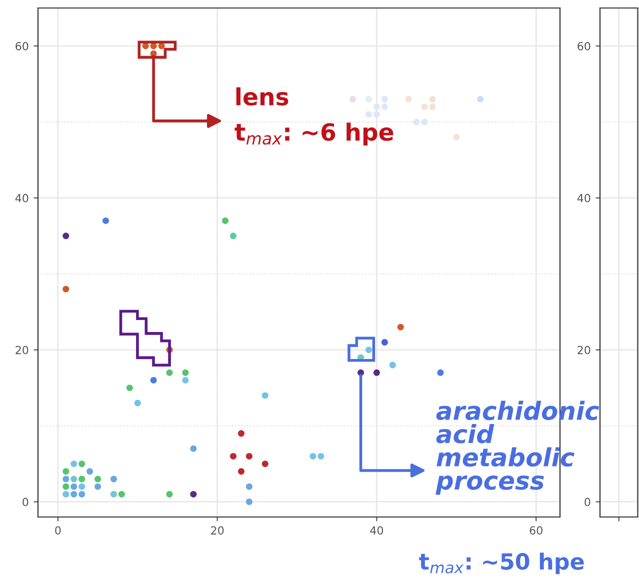  What do you see at coordinates (217, 530) in the screenshot?
I see `x-tick-label: 20` at bounding box center [217, 530].